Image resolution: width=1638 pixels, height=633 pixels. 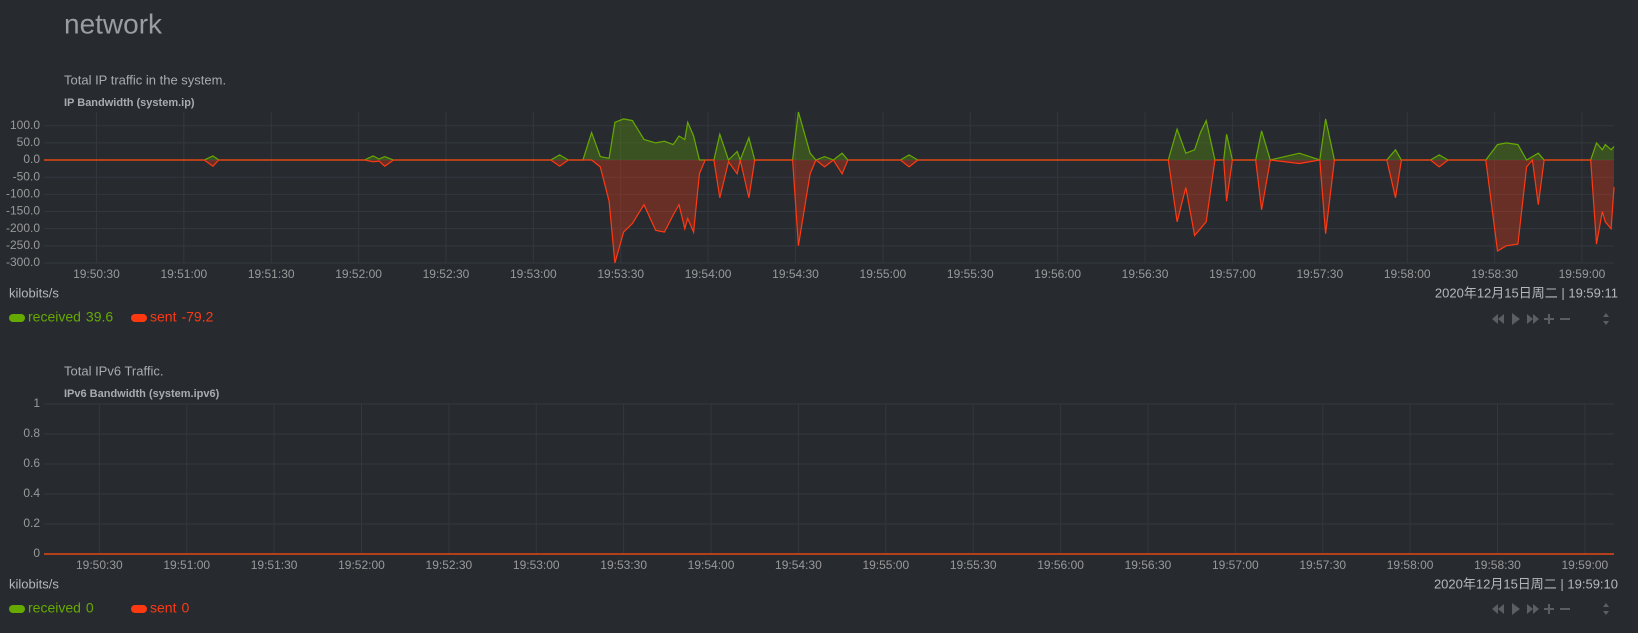 What do you see at coordinates (113, 23) in the screenshot?
I see `section-title: network` at bounding box center [113, 23].